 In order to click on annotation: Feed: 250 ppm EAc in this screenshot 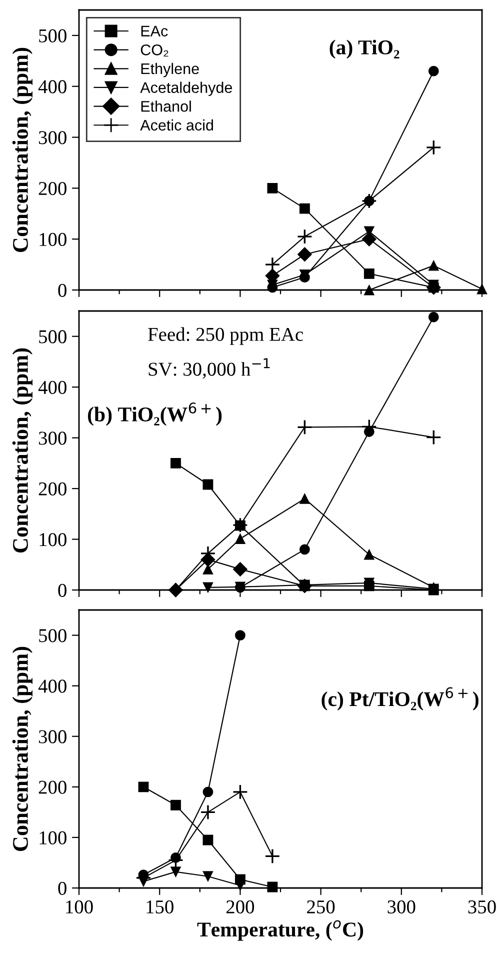, I will do `click(225, 336)`.